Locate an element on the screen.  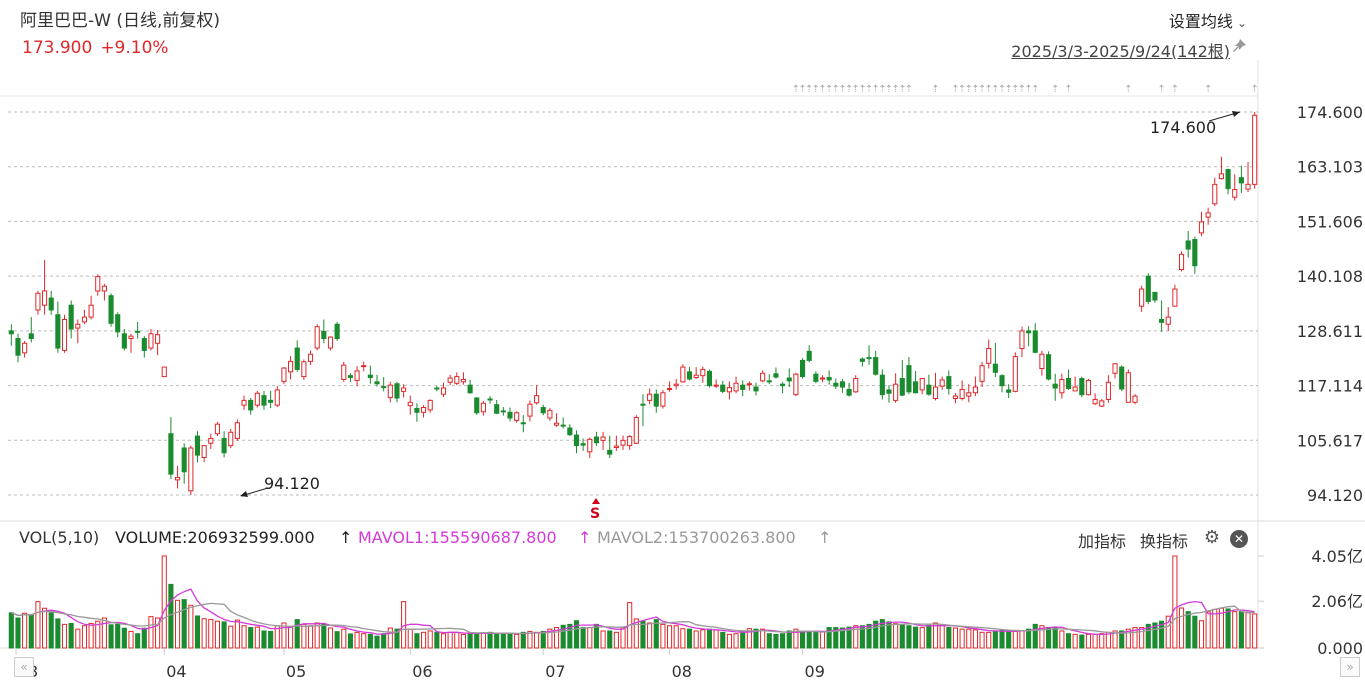
close-icon: ✕ is located at coordinates (1239, 539).